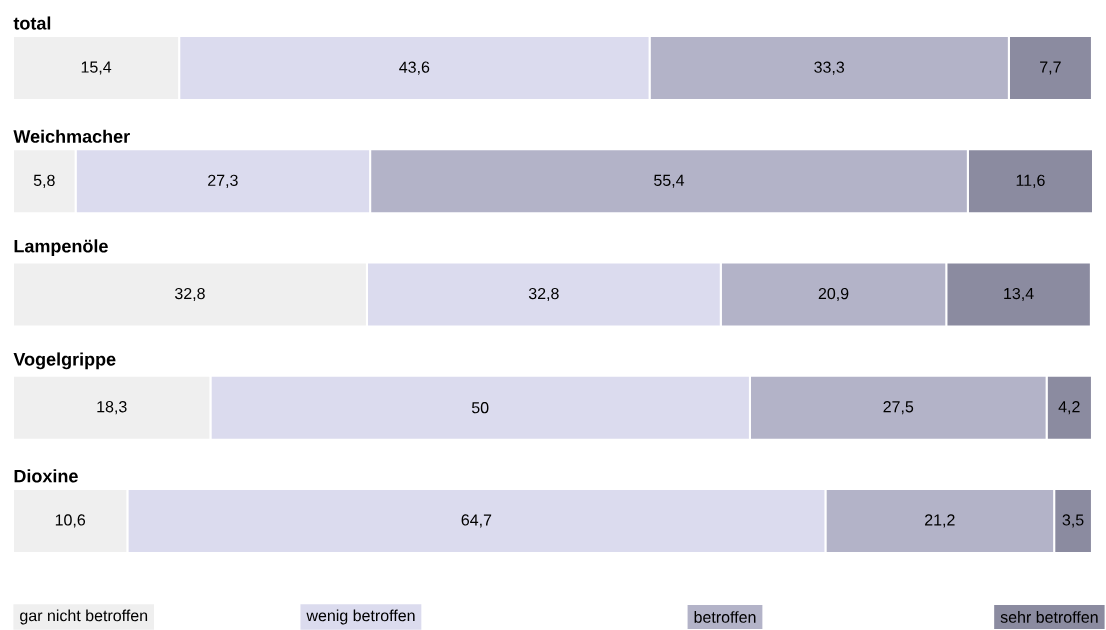 This screenshot has height=630, width=1106. I want to click on data-label: 11,6, so click(1030, 181).